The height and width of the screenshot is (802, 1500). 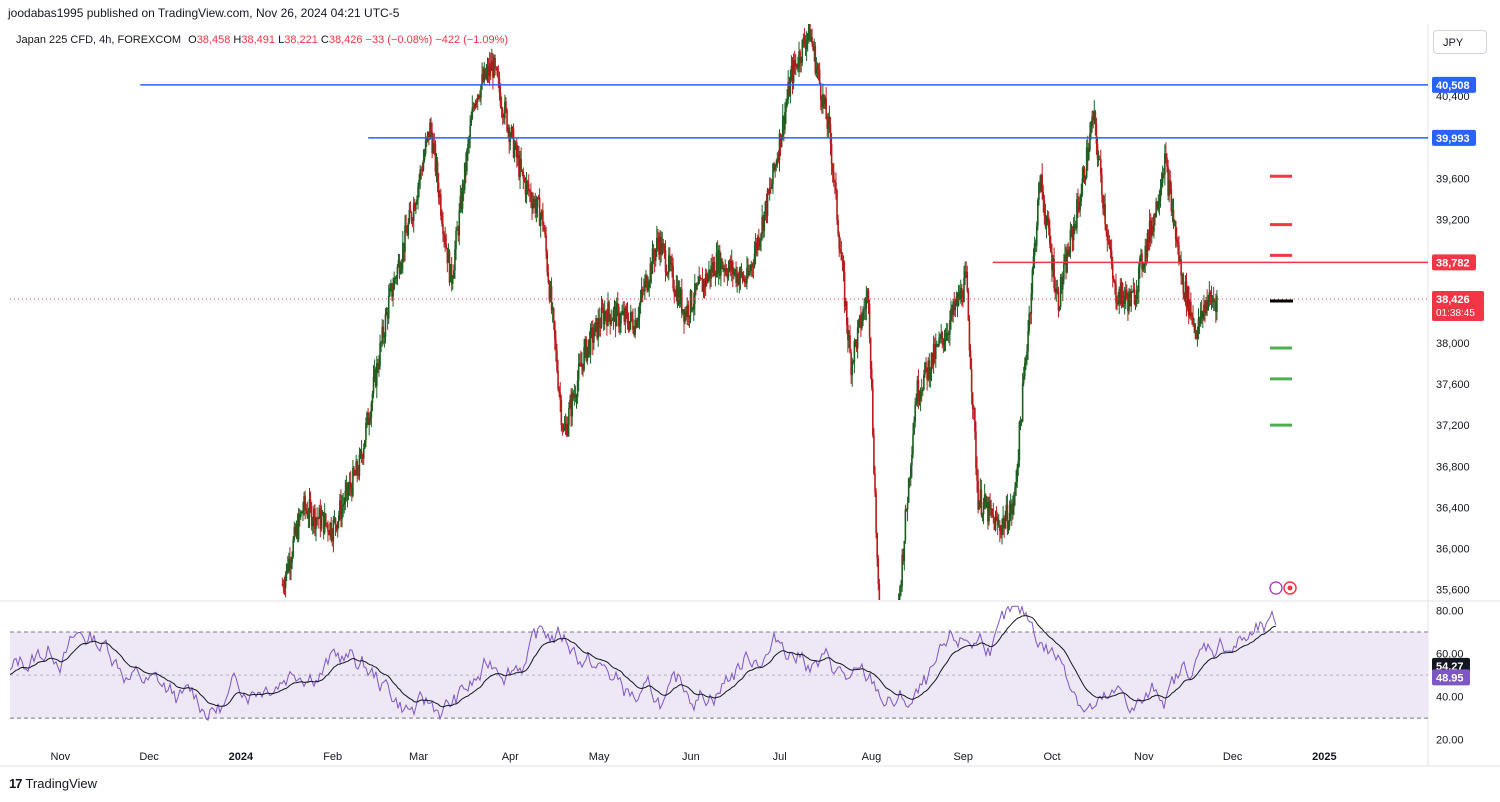 What do you see at coordinates (16, 783) in the screenshot?
I see `tradingview-logo-icon: 17` at bounding box center [16, 783].